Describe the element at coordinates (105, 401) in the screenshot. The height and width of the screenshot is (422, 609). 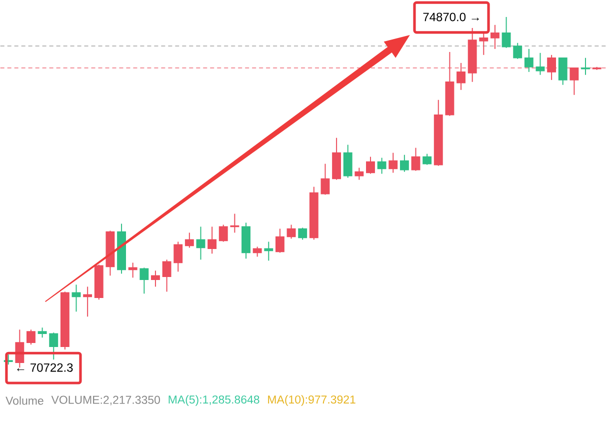
I see `text: VOLUME:2,217.3350` at that location.